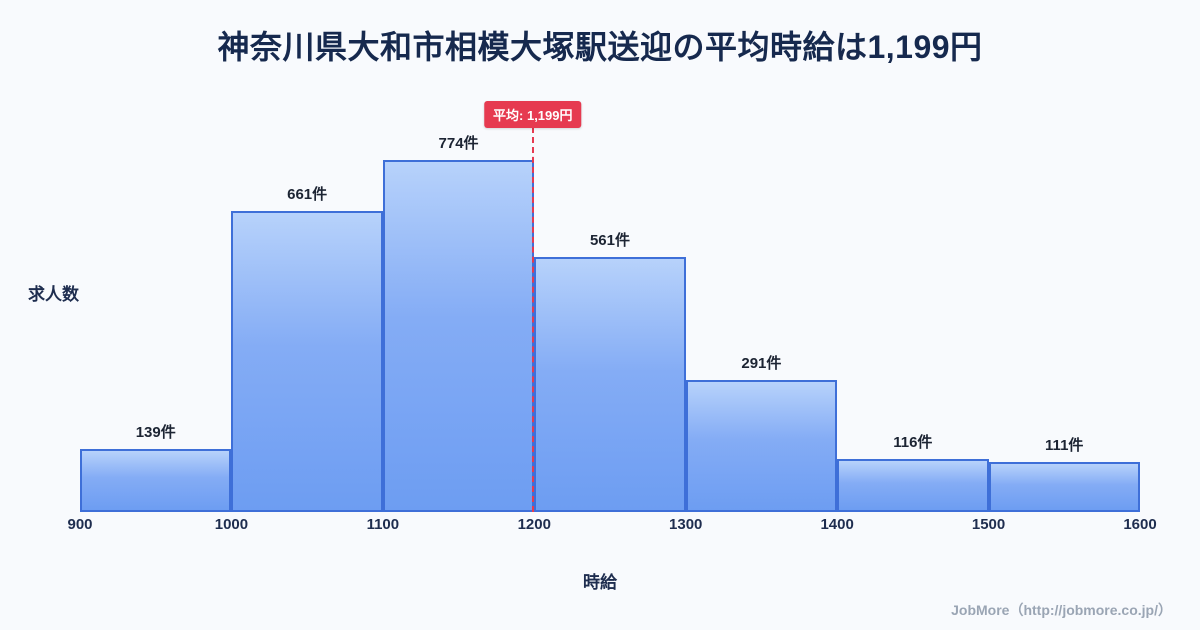  What do you see at coordinates (534, 524) in the screenshot?
I see `x-tick-label: 1200` at bounding box center [534, 524].